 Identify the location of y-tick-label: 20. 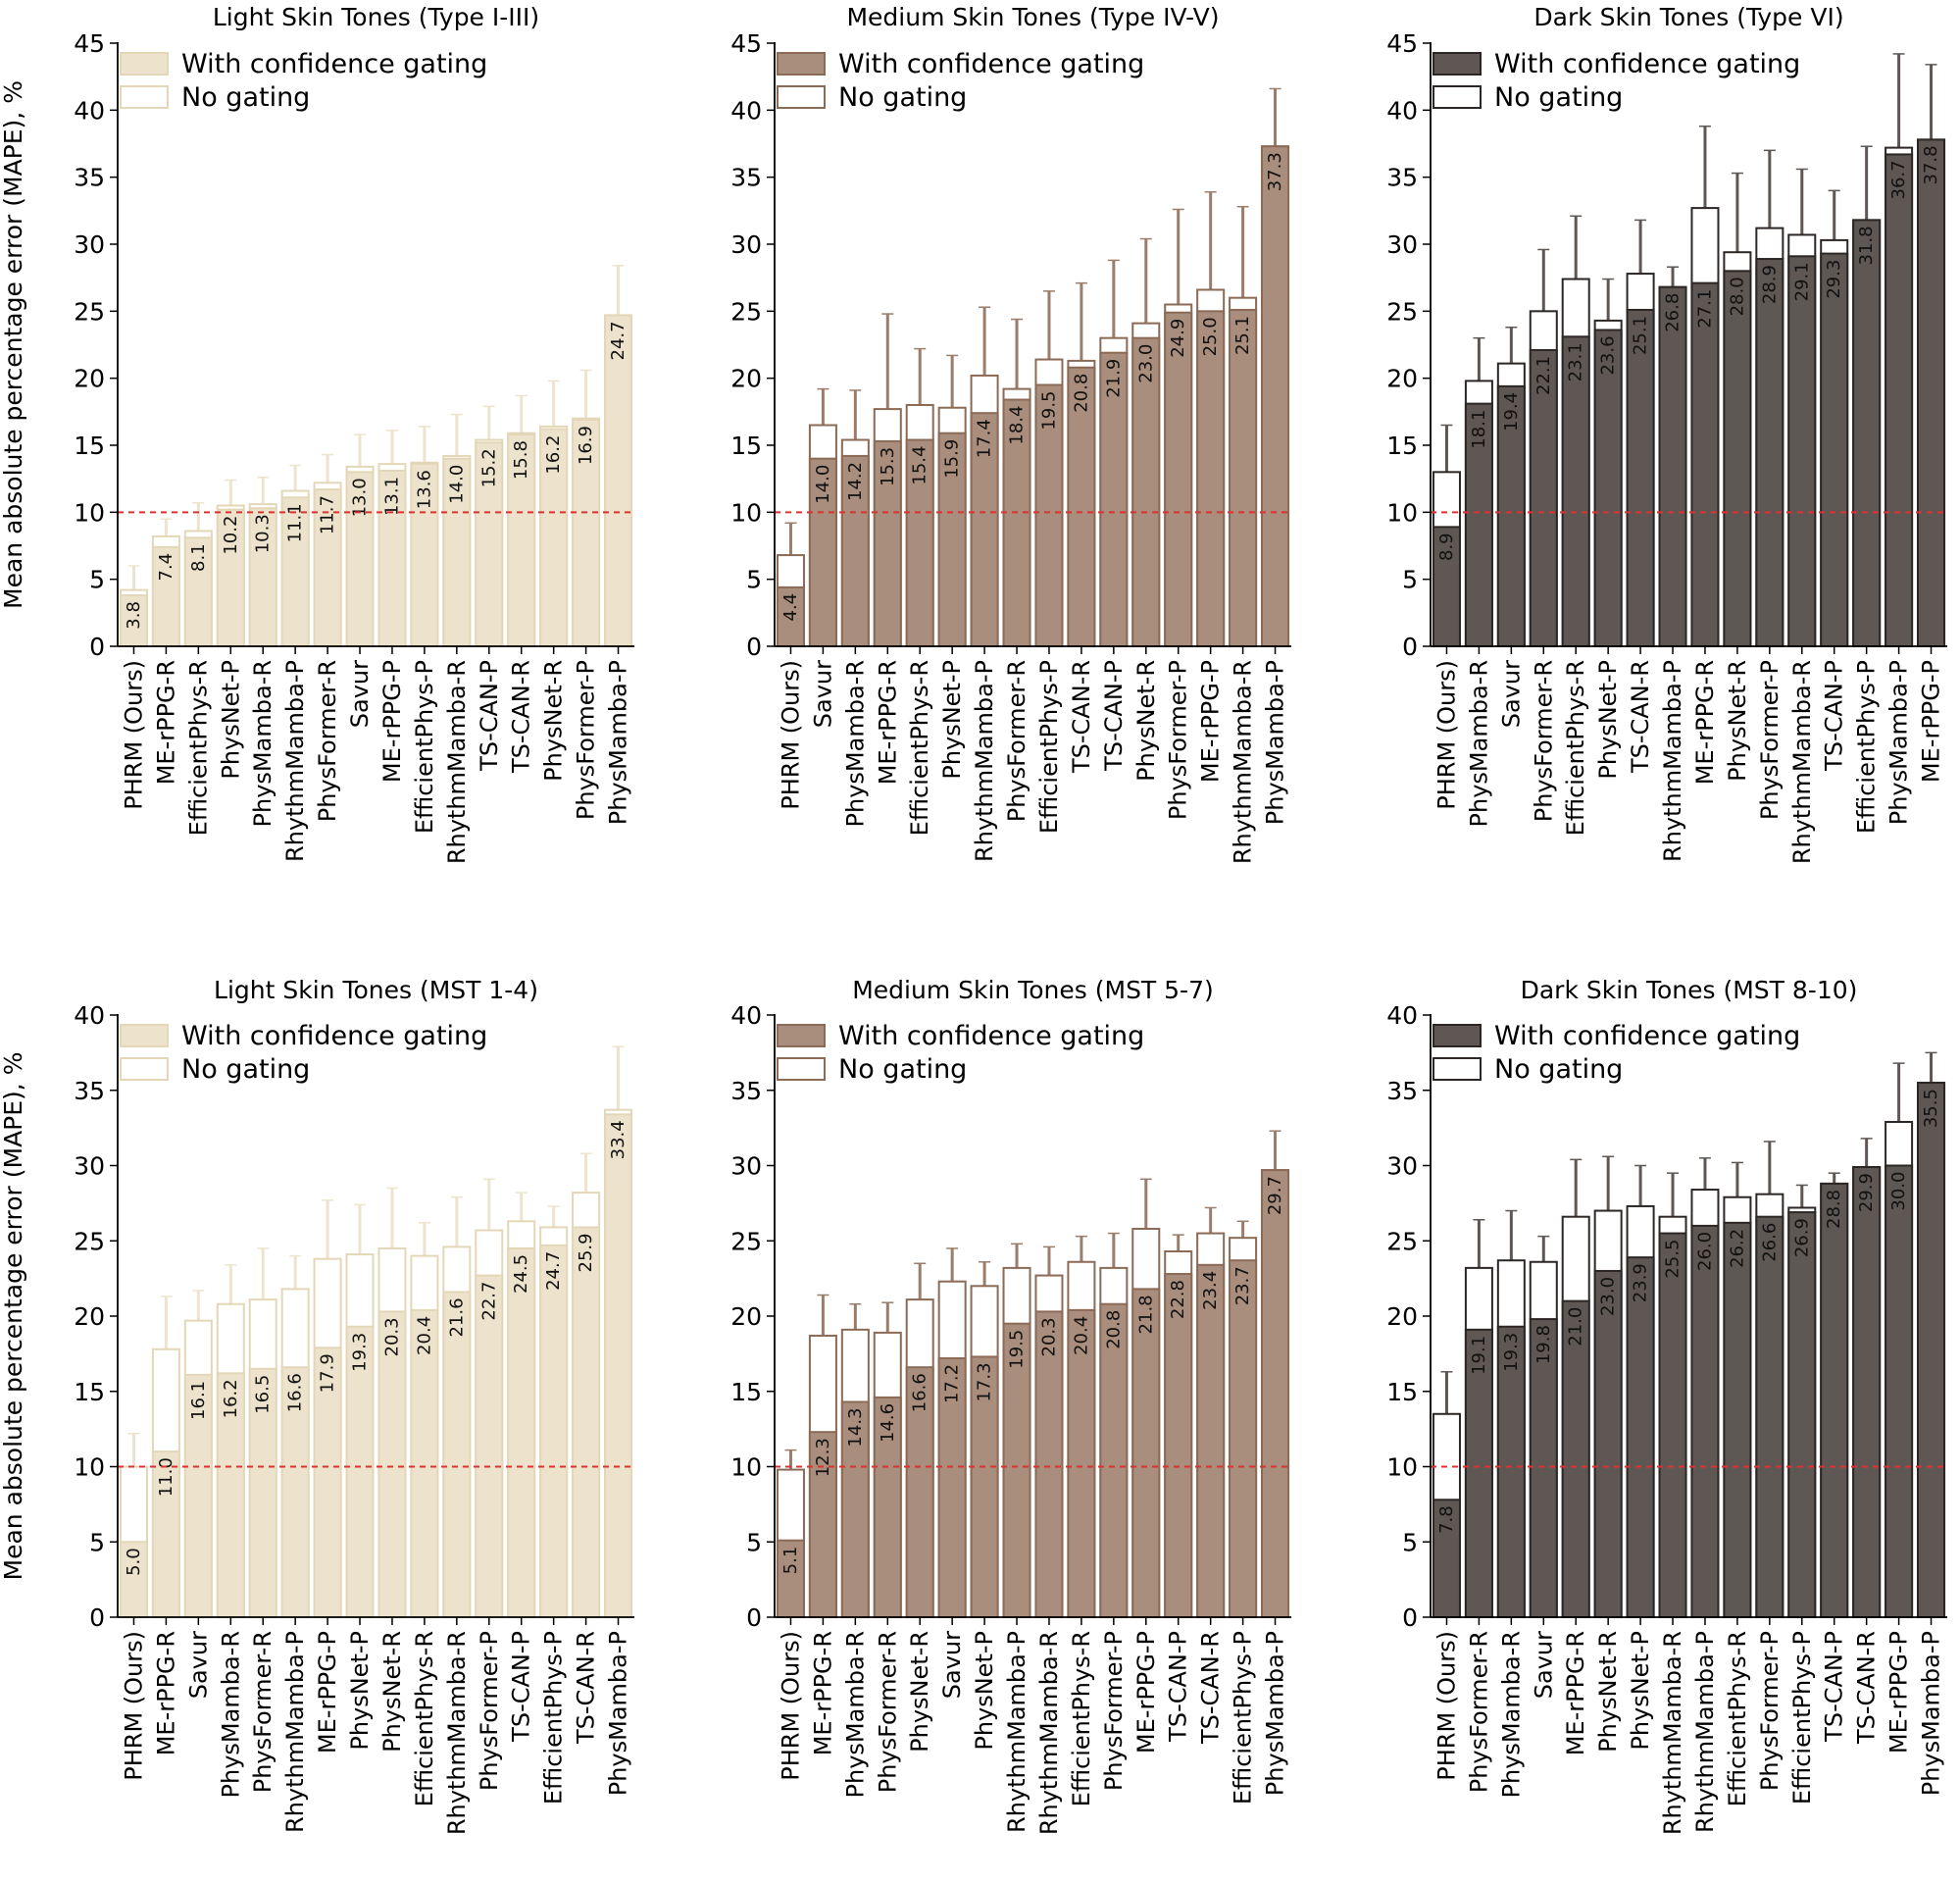
(1402, 1316).